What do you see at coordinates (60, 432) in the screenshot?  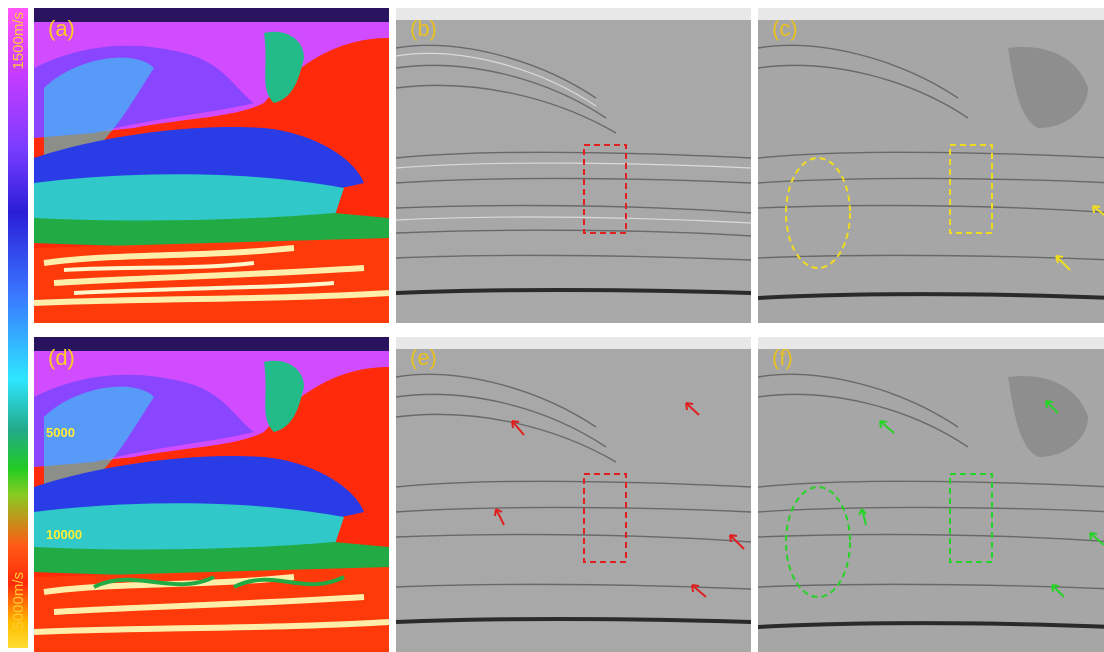 I see `contour-label-first: 5000` at bounding box center [60, 432].